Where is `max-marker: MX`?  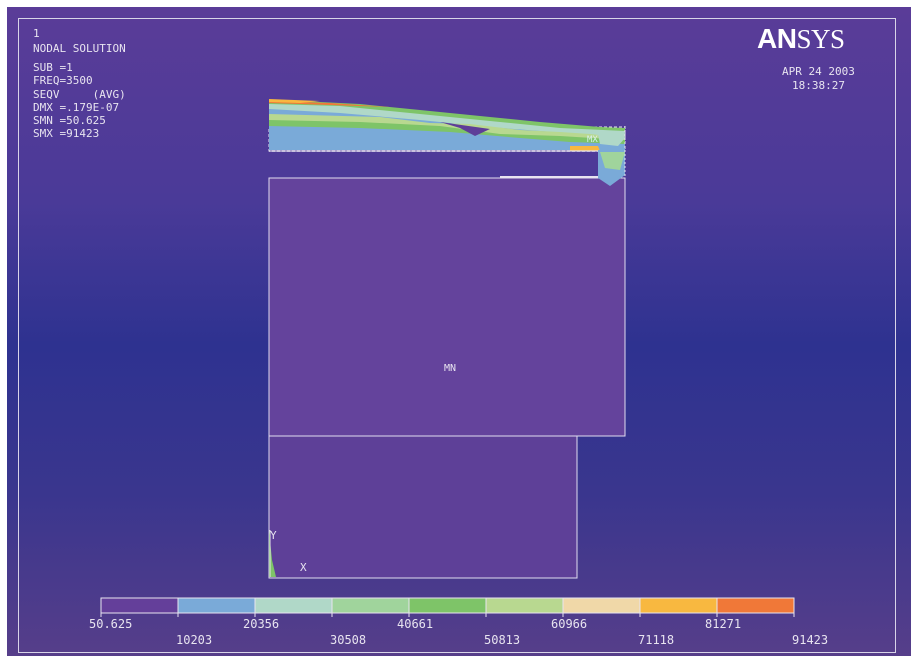 max-marker: MX is located at coordinates (592, 140).